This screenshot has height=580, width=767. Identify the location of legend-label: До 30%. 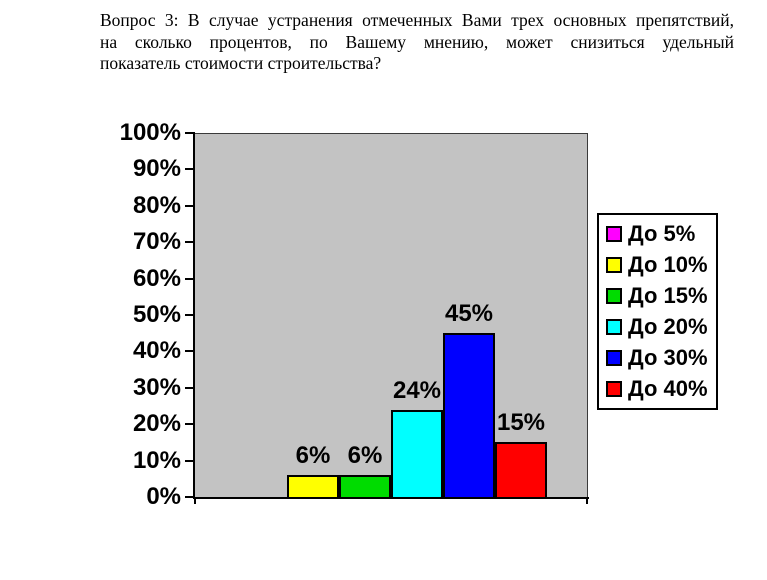
(668, 358).